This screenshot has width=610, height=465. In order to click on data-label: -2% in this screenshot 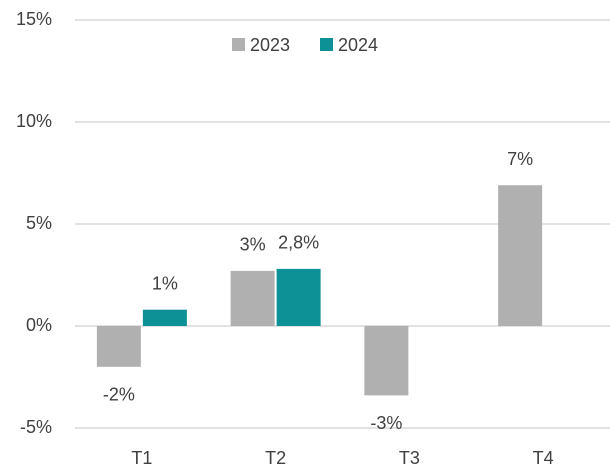, I will do `click(119, 395)`.